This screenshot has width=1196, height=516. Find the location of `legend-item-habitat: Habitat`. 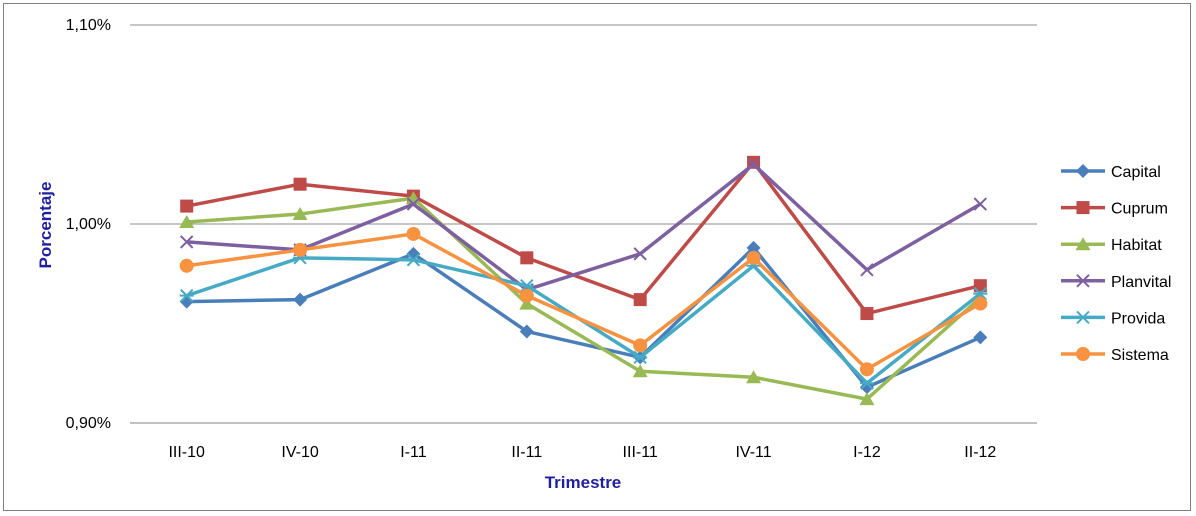

legend-item-habitat: Habitat is located at coordinates (1111, 245).